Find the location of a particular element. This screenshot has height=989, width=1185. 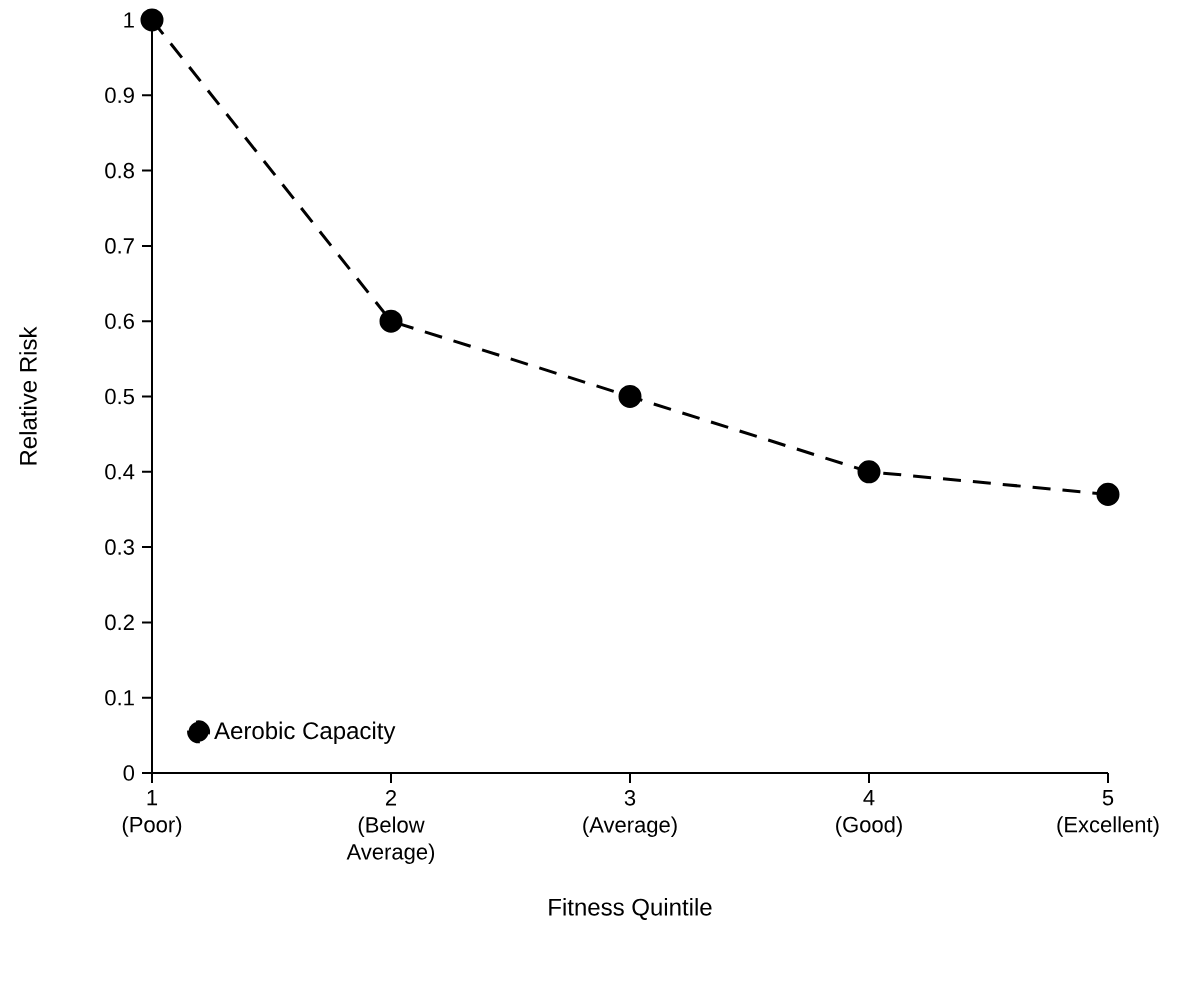

x-tick-label: 4 (Good) is located at coordinates (869, 813).